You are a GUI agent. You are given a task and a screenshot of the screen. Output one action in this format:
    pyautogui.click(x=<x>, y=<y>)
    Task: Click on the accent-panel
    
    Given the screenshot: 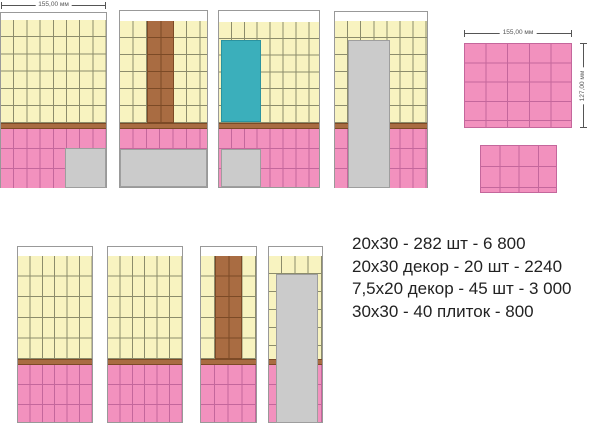 What is the action you would take?
    pyautogui.click(x=241, y=81)
    